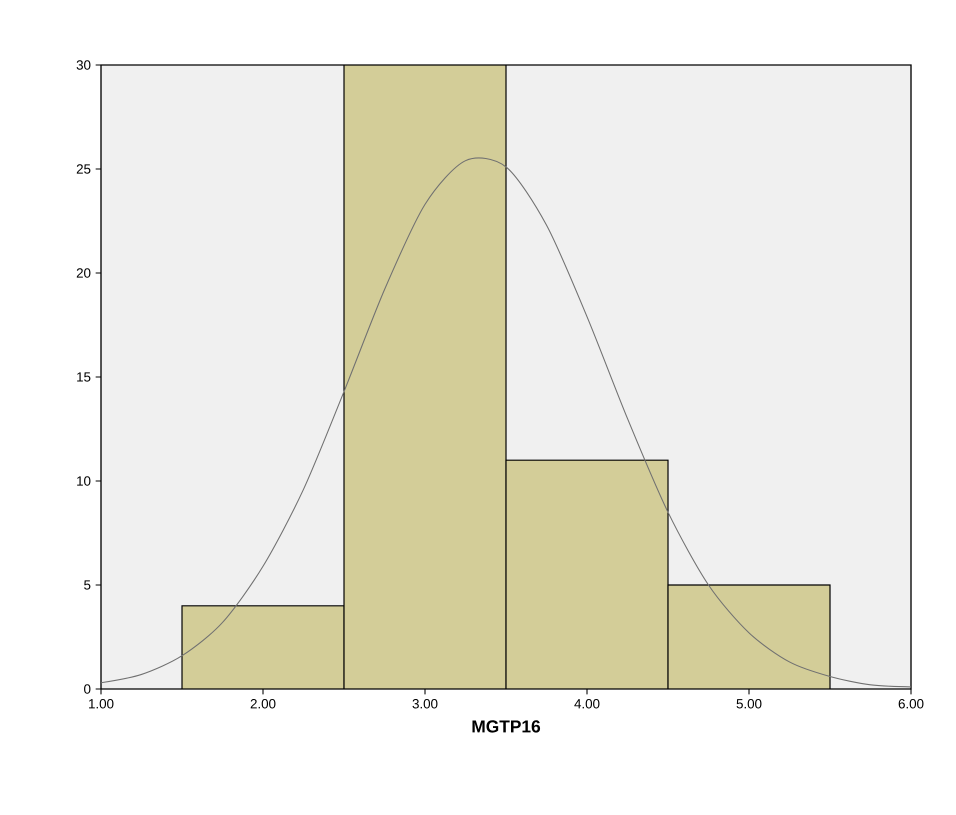 The width and height of the screenshot is (956, 815). I want to click on y-tick-label: 15, so click(83, 377).